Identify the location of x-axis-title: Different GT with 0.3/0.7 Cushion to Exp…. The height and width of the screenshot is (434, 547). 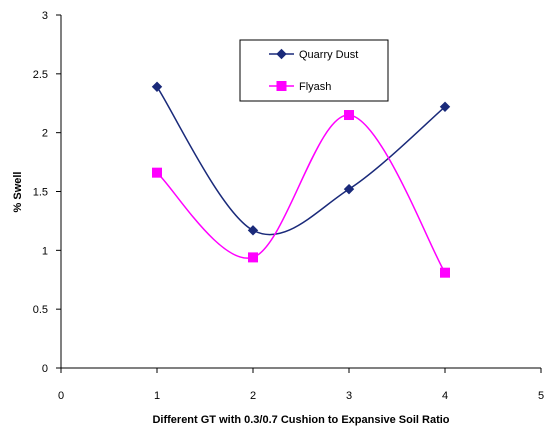
(300, 420).